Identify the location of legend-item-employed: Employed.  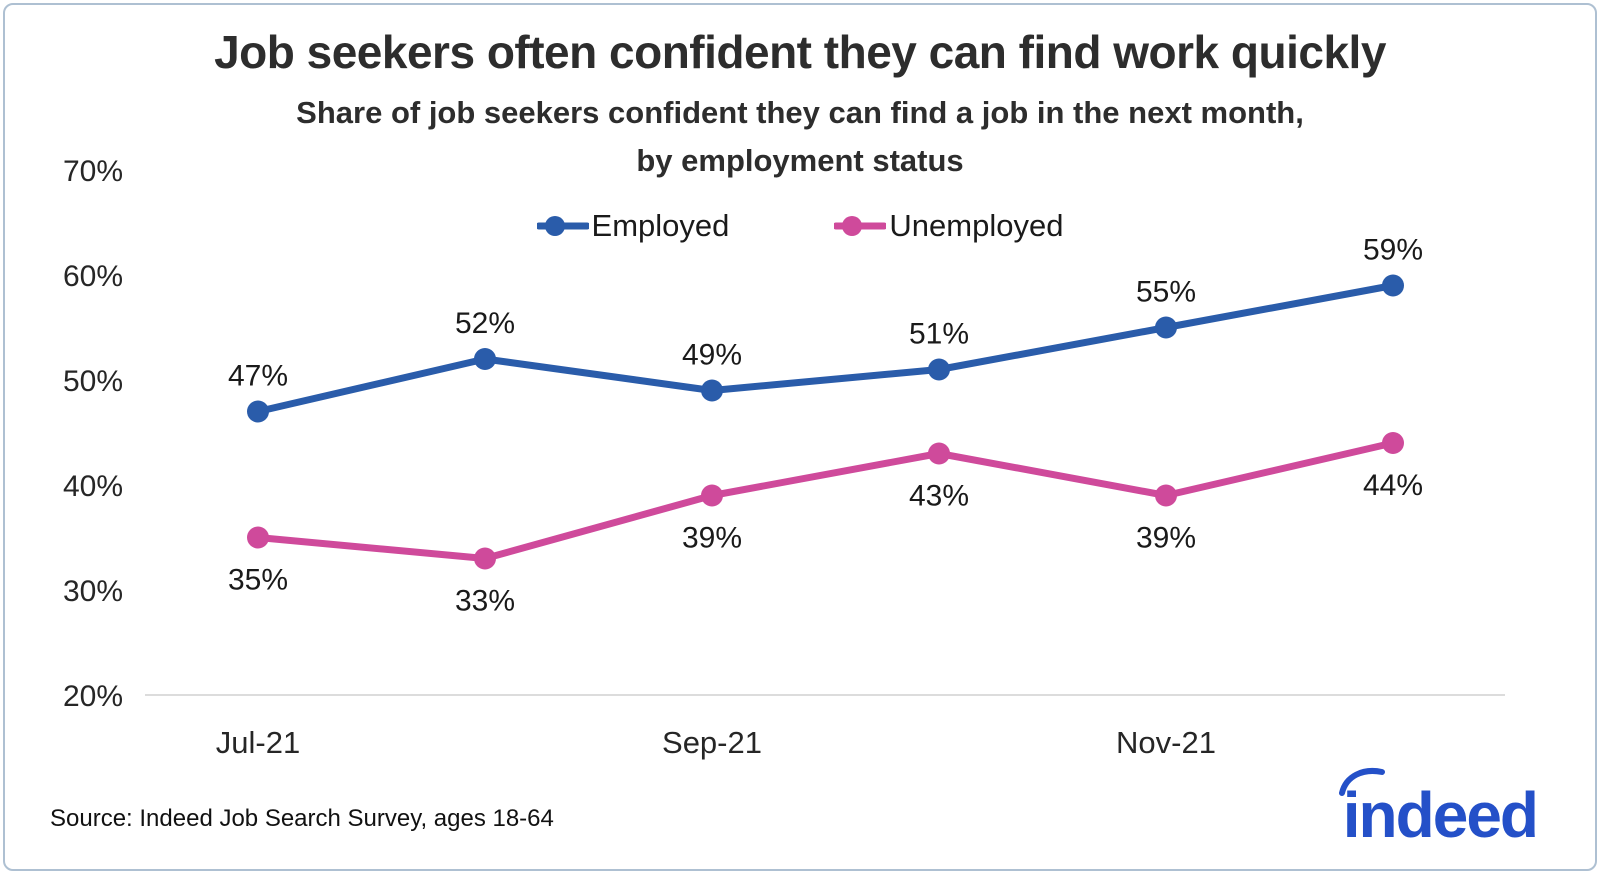
(633, 226).